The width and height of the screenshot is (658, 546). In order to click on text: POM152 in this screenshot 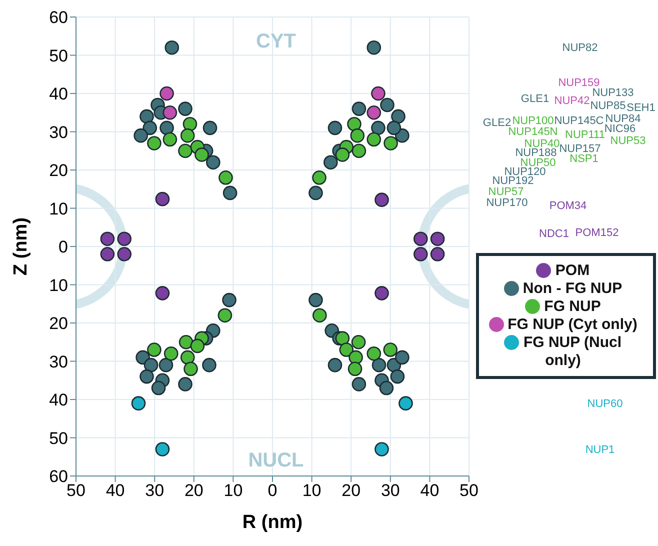, I will do `click(597, 233)`.